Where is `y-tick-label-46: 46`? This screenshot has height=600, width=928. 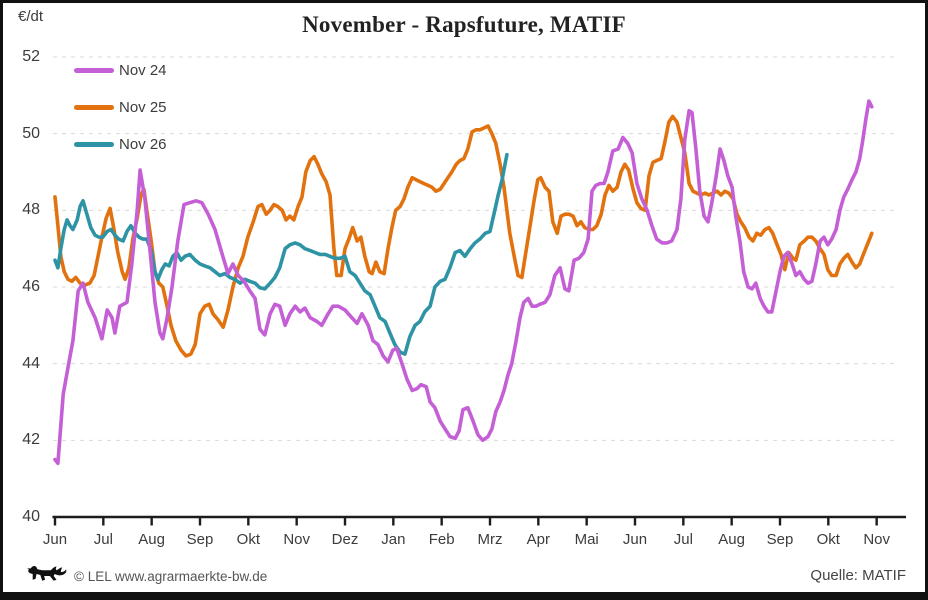
y-tick-label-46: 46 is located at coordinates (31, 286).